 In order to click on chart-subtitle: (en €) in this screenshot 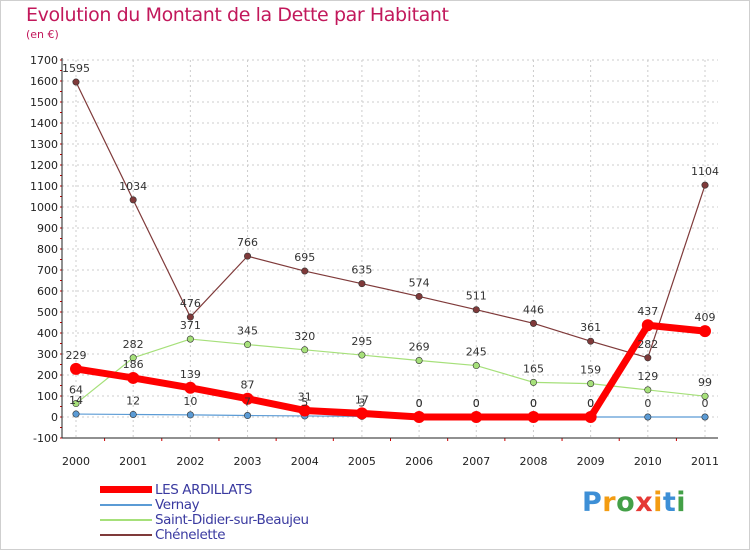, I will do `click(42, 34)`.